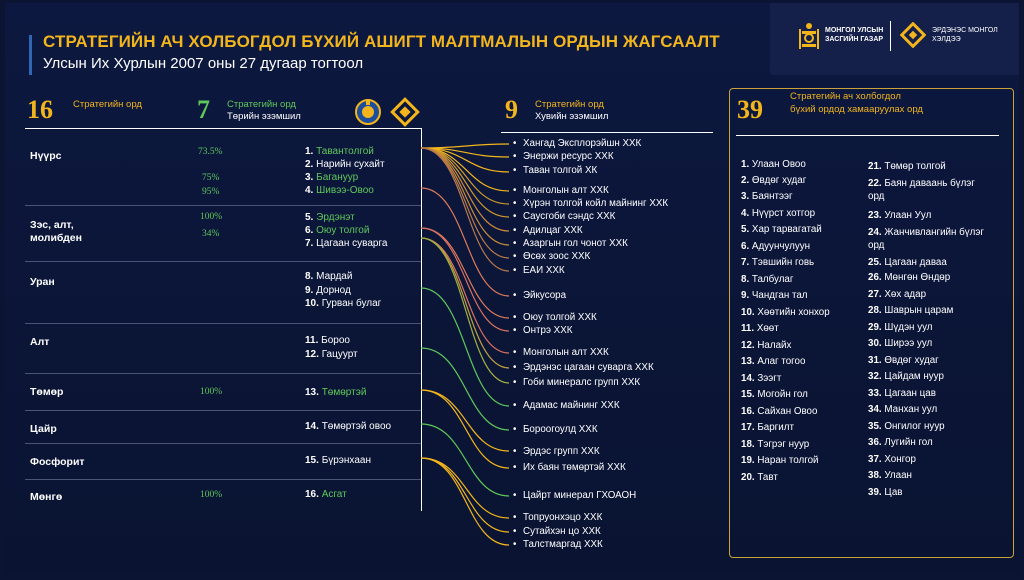 This screenshot has width=1024, height=580. What do you see at coordinates (583, 368) in the screenshot?
I see `company-item: Эрдэнэс цагаан суварга ХХК` at bounding box center [583, 368].